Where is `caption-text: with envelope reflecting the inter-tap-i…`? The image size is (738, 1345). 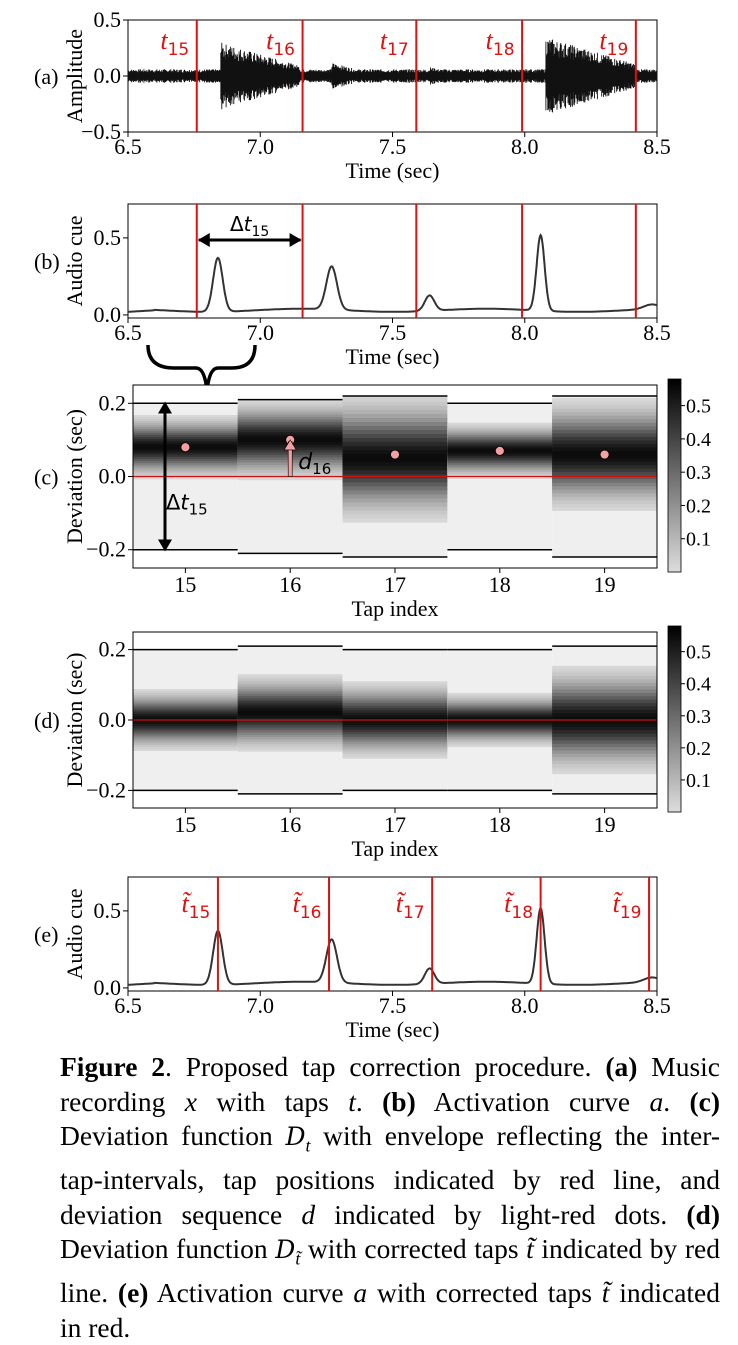
caption-text: with envelope reflecting the inter-tap-i… is located at coordinates (390, 1175).